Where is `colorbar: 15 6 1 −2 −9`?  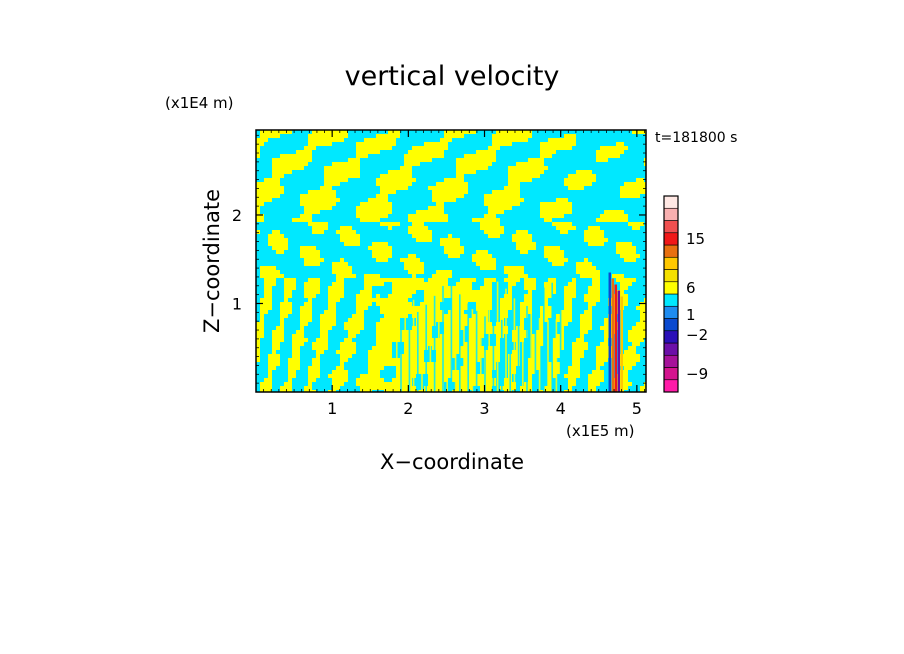 colorbar: 15 6 1 −2 −9 is located at coordinates (685, 294).